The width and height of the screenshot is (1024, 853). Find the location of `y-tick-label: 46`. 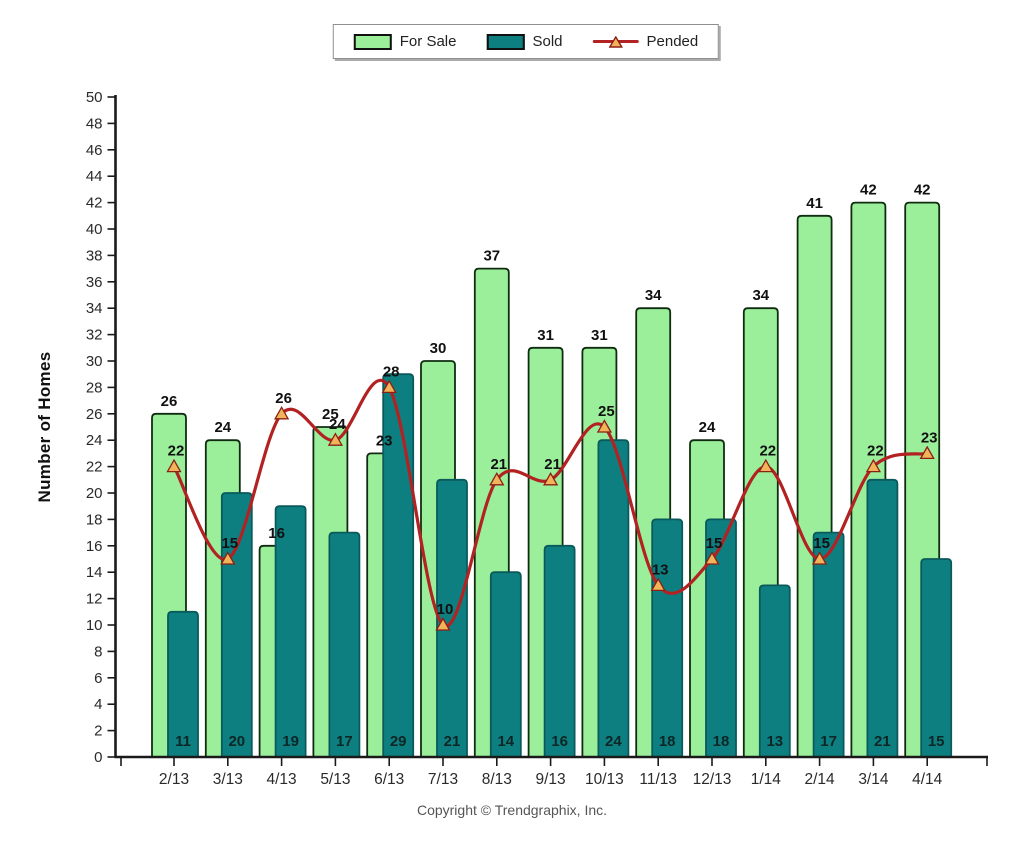

y-tick-label: 46 is located at coordinates (94, 150).